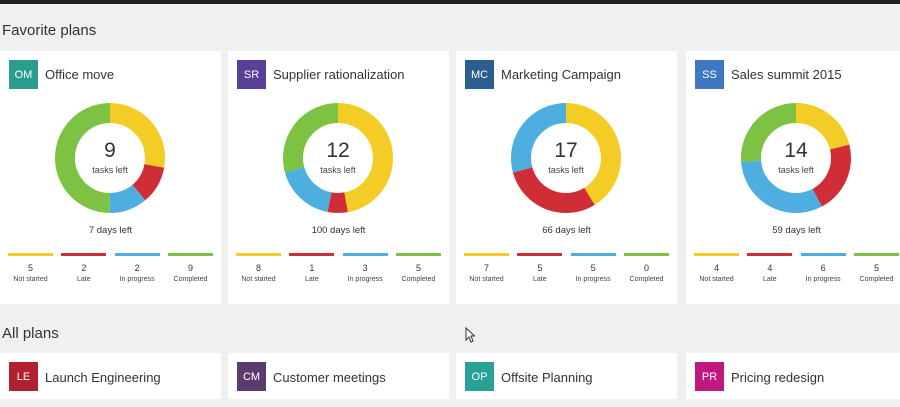 This screenshot has width=900, height=407. What do you see at coordinates (137, 268) in the screenshot?
I see `status-in-progress: 2 In progress` at bounding box center [137, 268].